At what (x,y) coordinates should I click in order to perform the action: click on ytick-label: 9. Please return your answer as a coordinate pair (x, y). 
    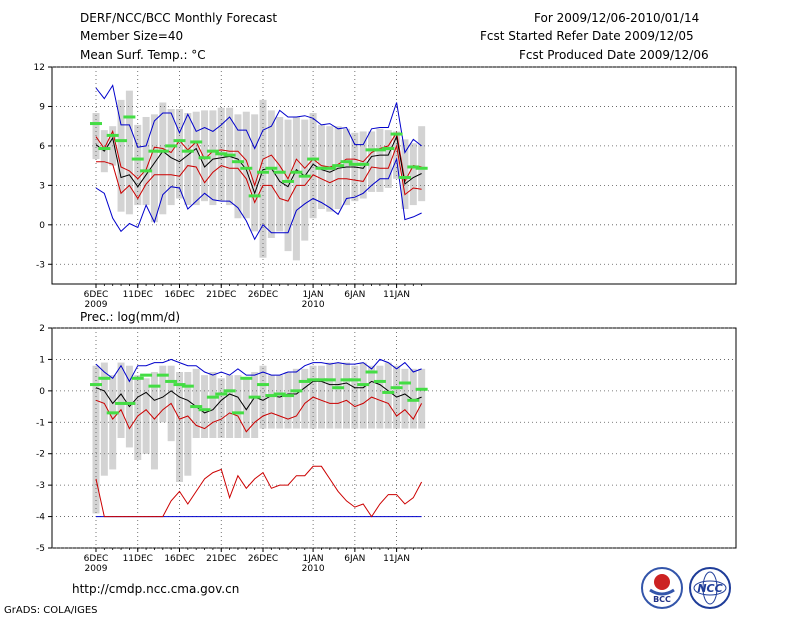
    Looking at the image, I should click on (42, 107).